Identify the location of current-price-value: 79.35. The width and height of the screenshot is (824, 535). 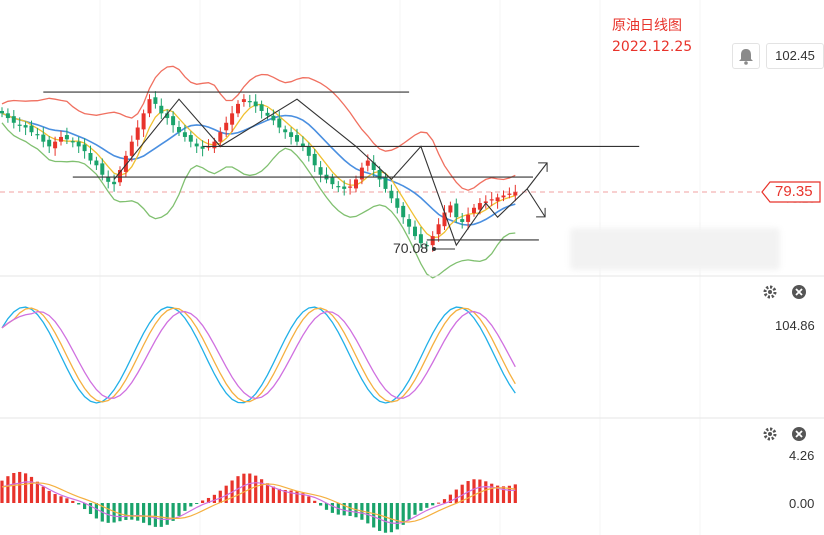
(794, 191).